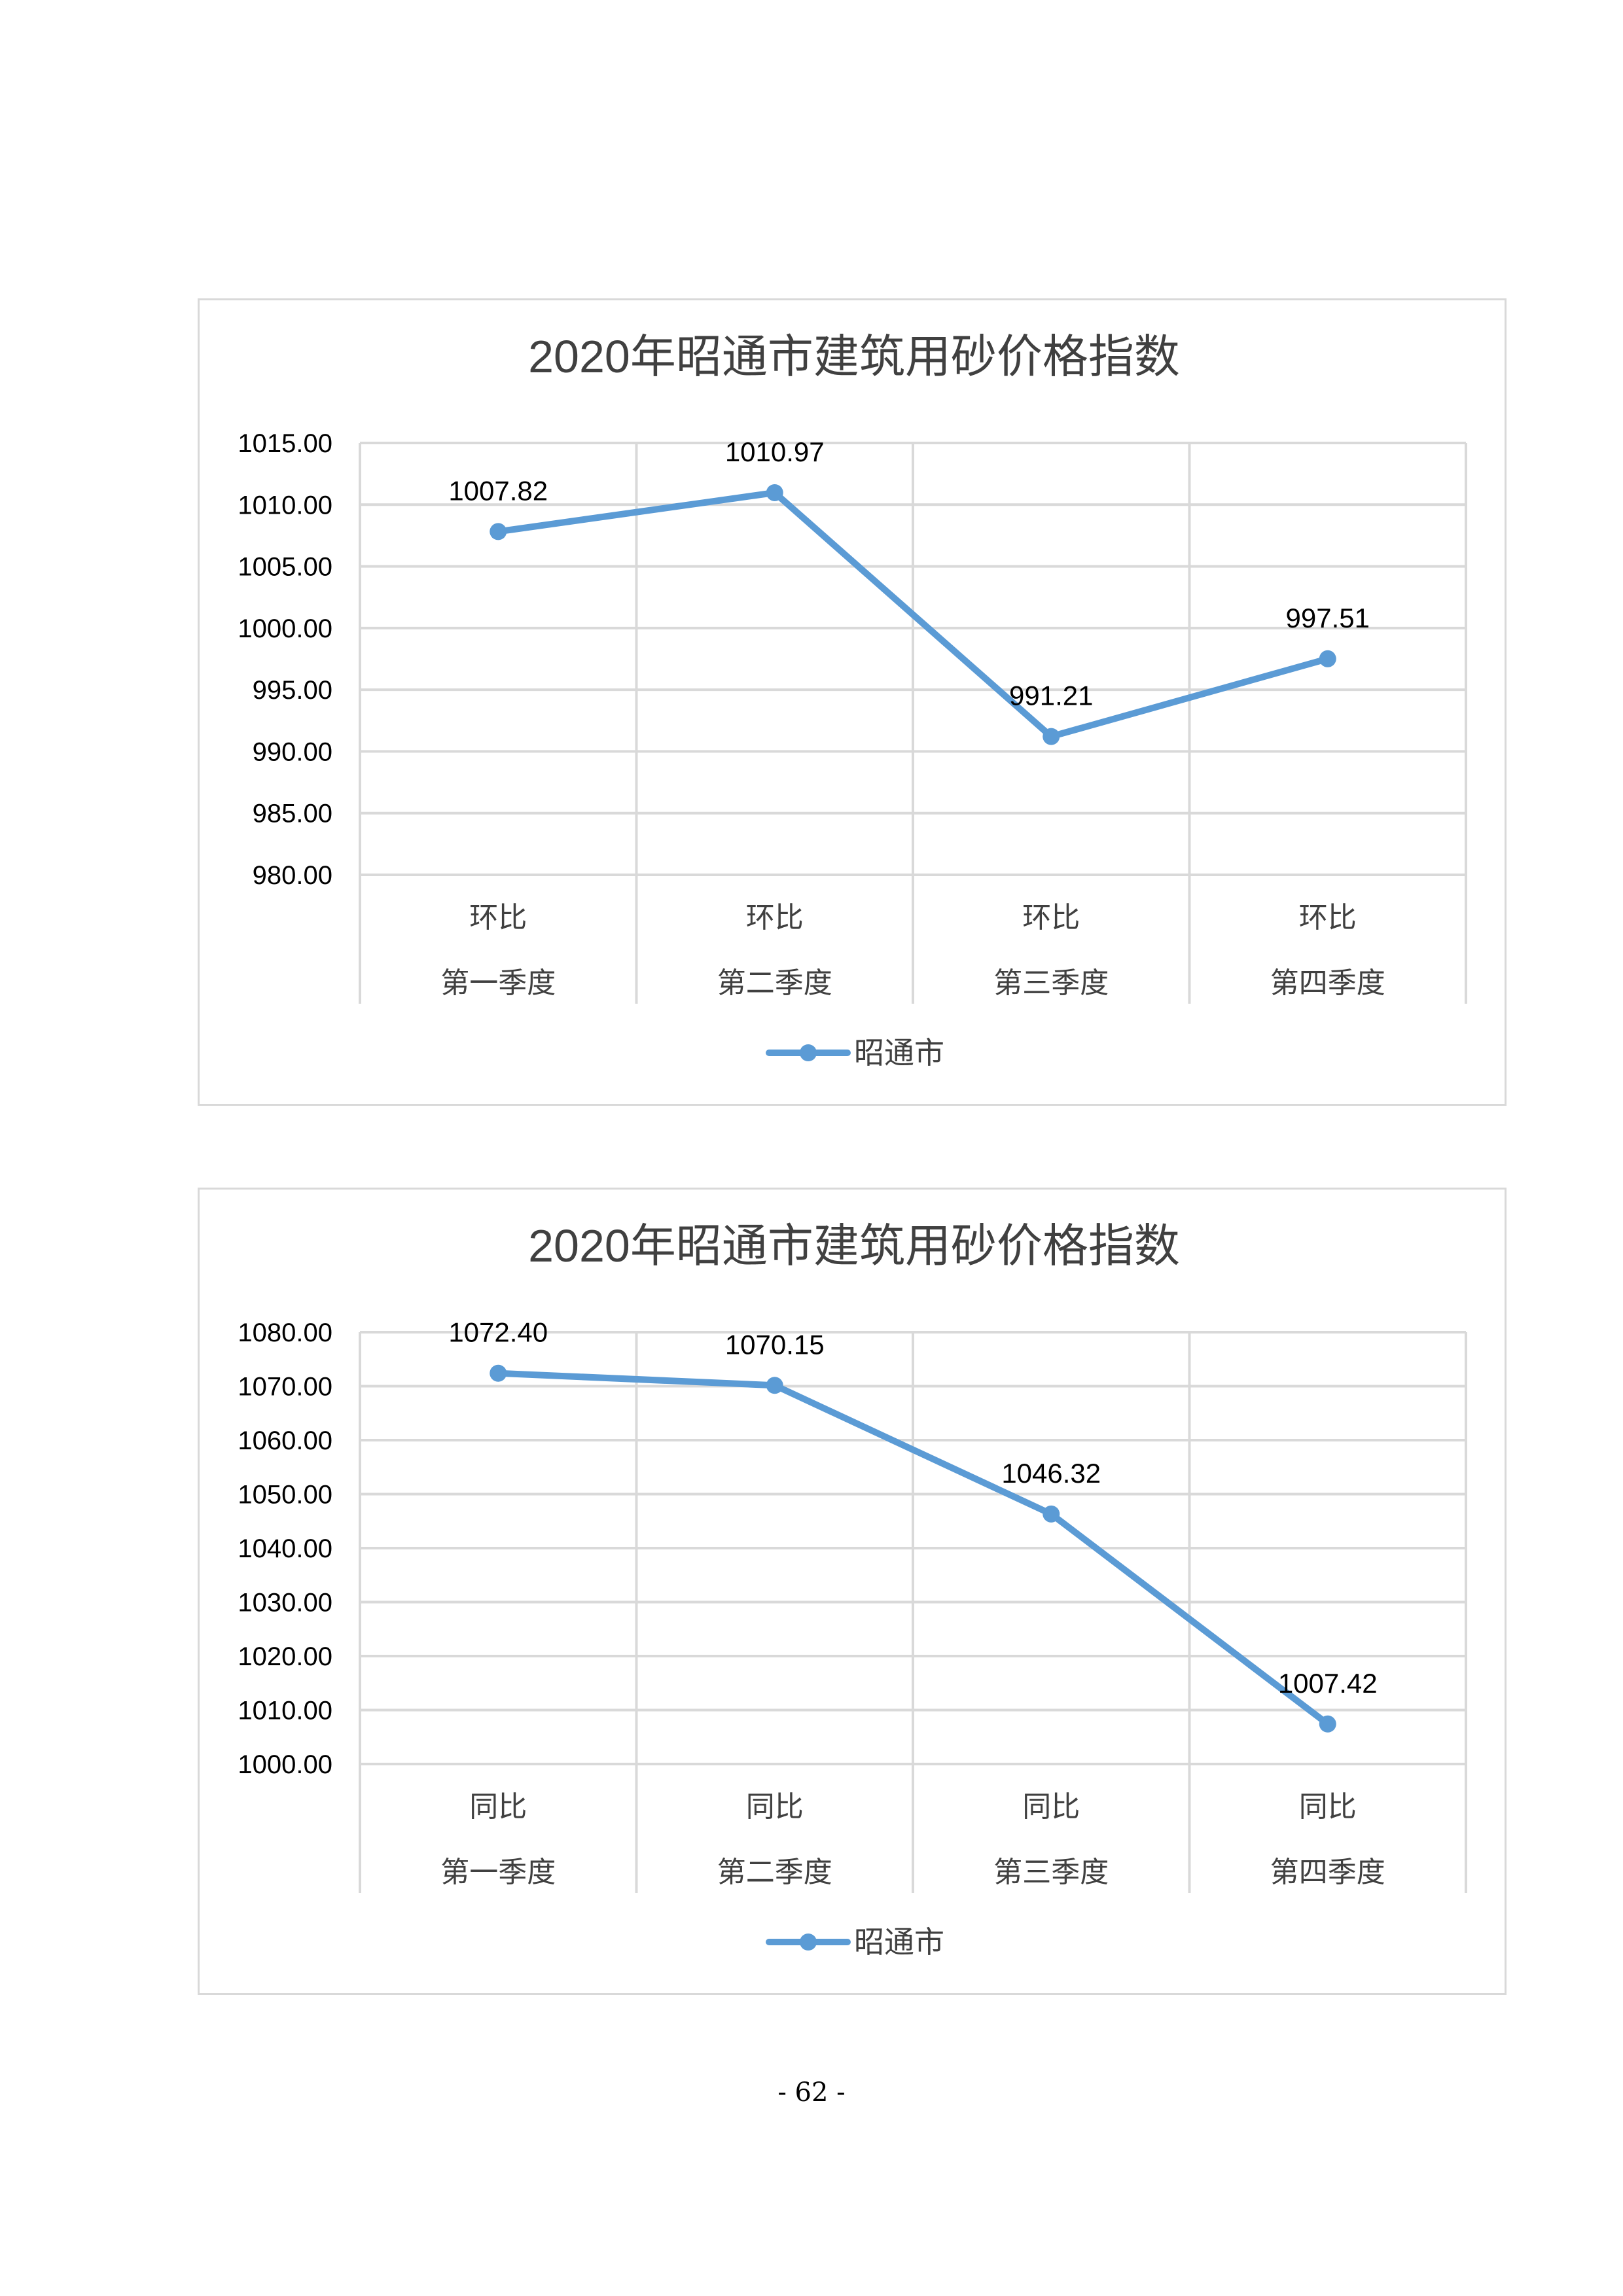 This screenshot has width=1623, height=2296. Describe the element at coordinates (292, 691) in the screenshot. I see `y-tick-label: 995.00` at that location.